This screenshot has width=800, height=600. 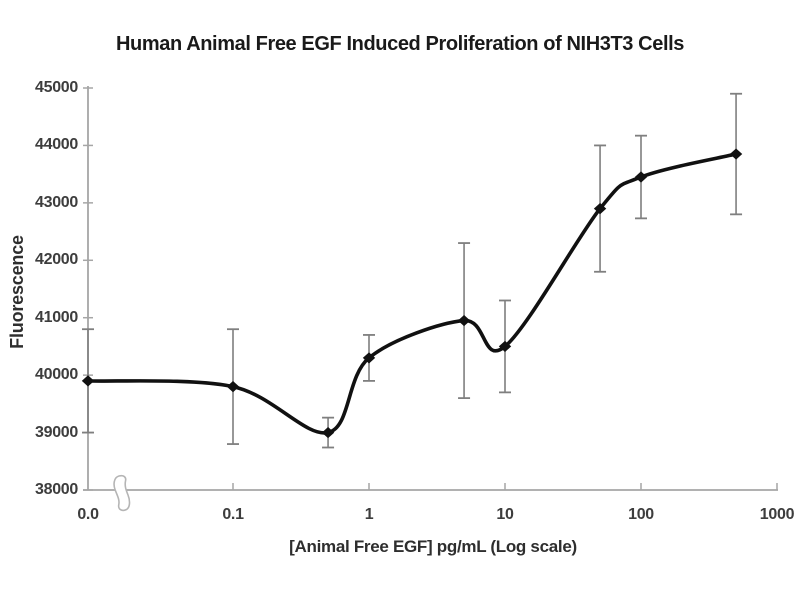 I want to click on axis-break-icon, so click(x=122, y=493).